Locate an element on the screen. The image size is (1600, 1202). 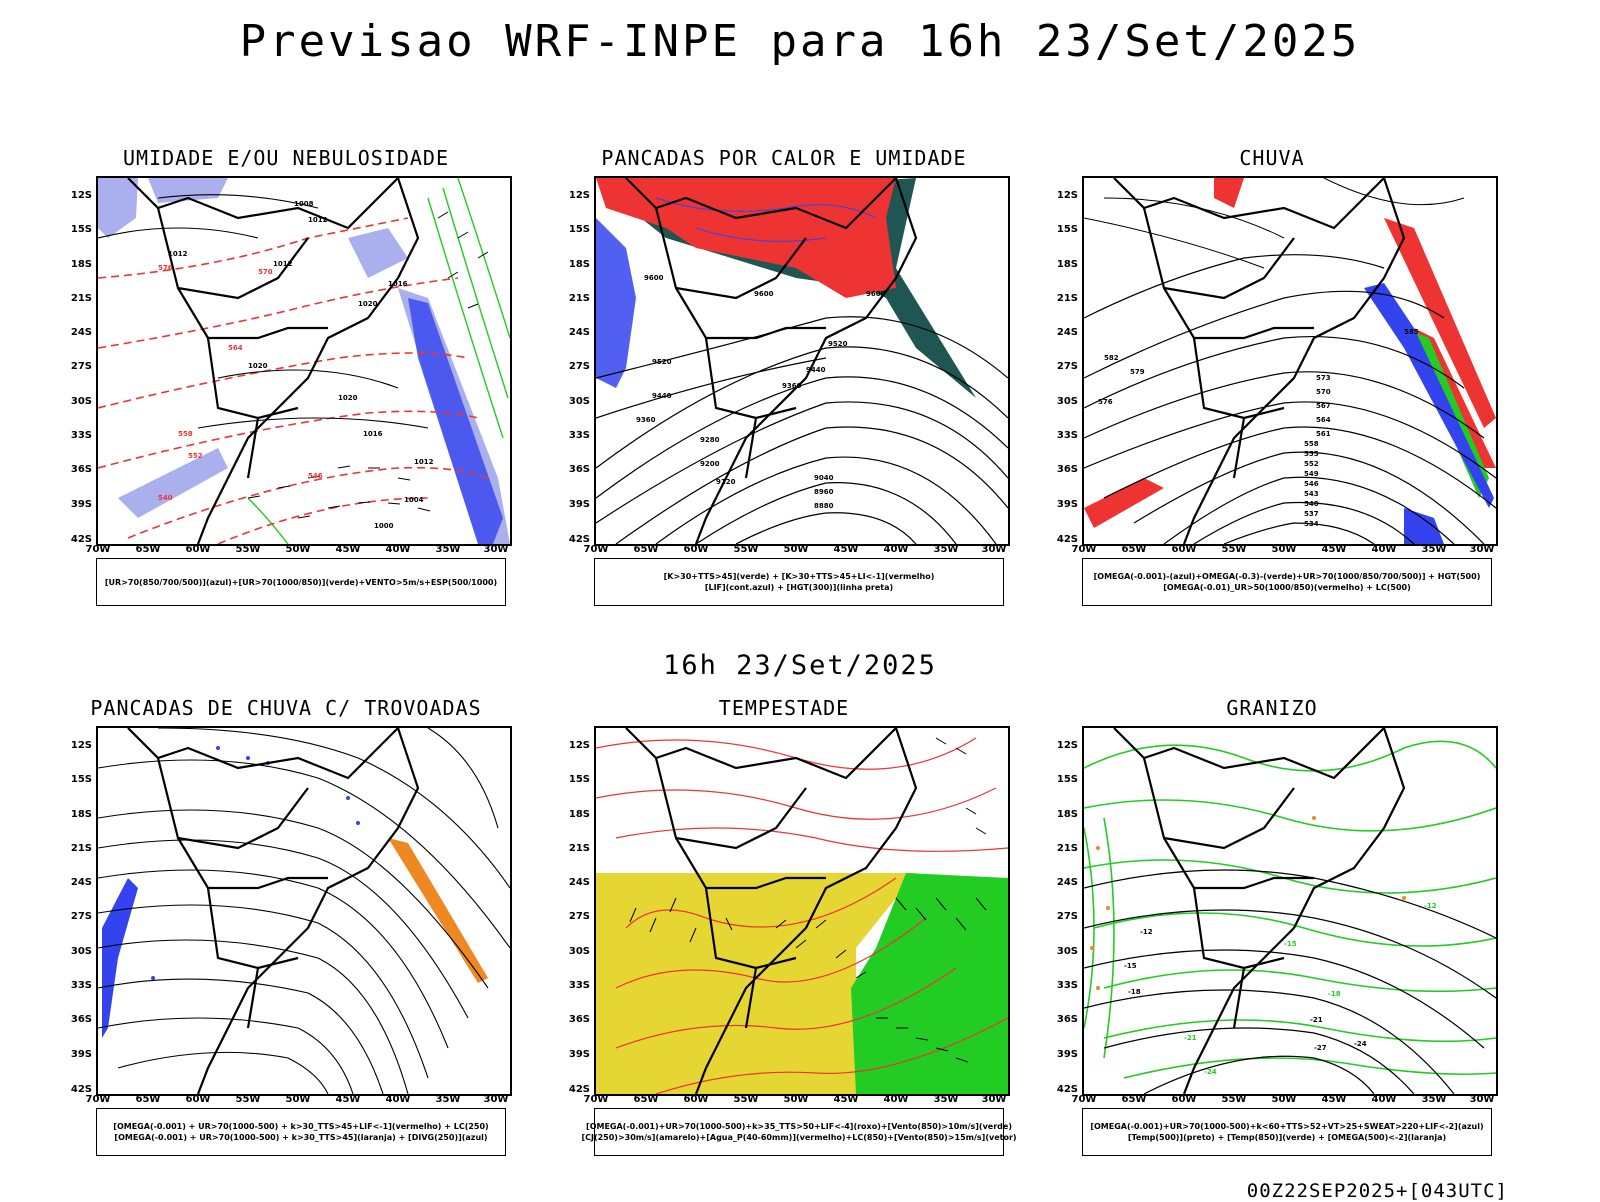
lat-label: 33S is located at coordinates (81, 435).